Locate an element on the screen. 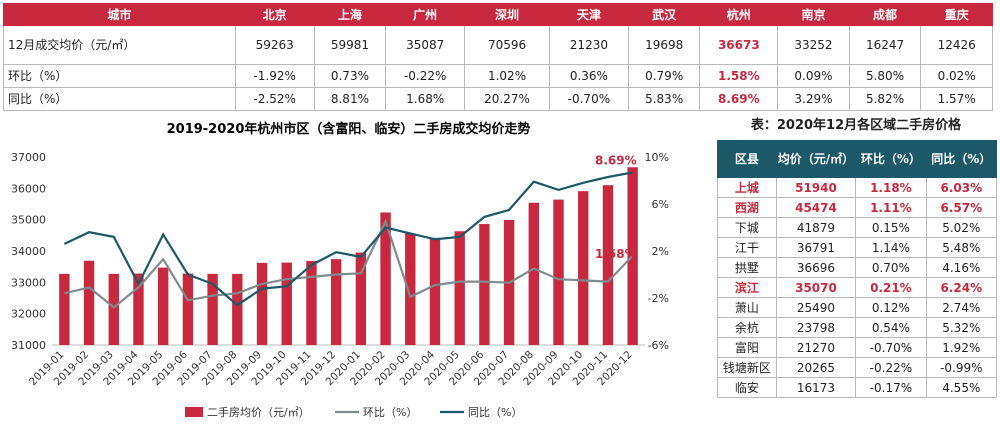  district-cell: 0.15% is located at coordinates (891, 227).